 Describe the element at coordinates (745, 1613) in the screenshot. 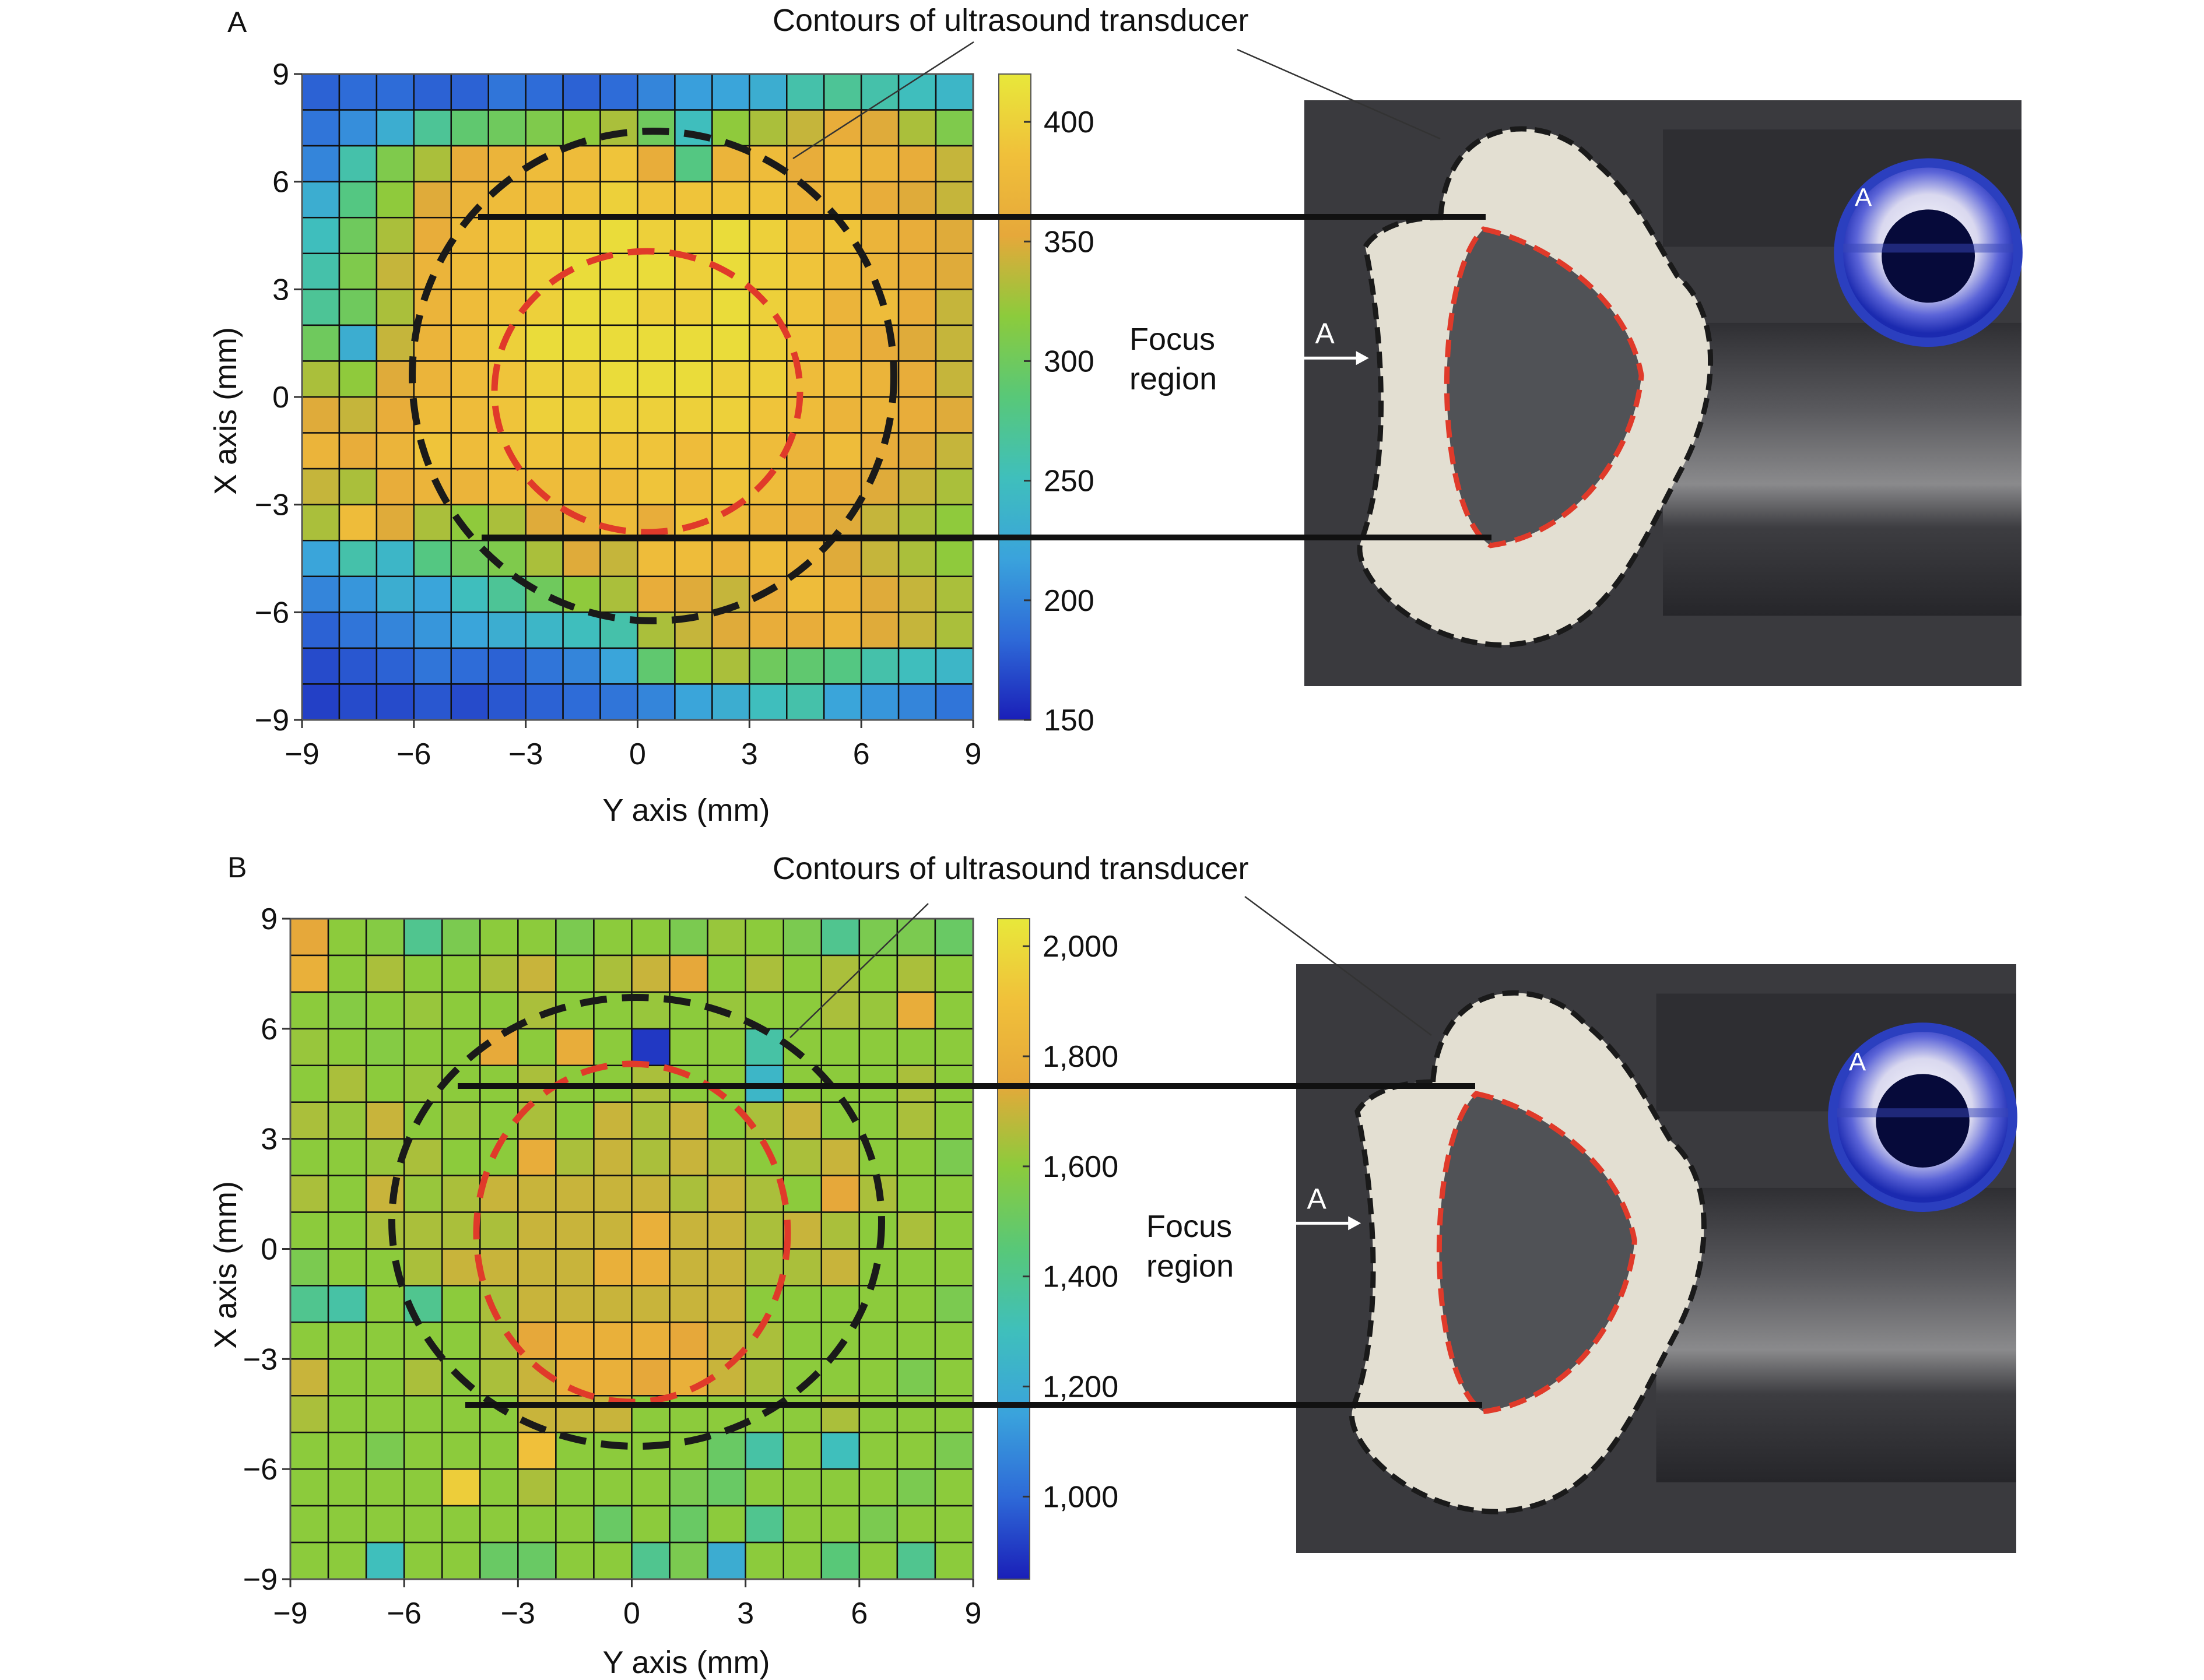

I see `x-tick-label: 3` at that location.